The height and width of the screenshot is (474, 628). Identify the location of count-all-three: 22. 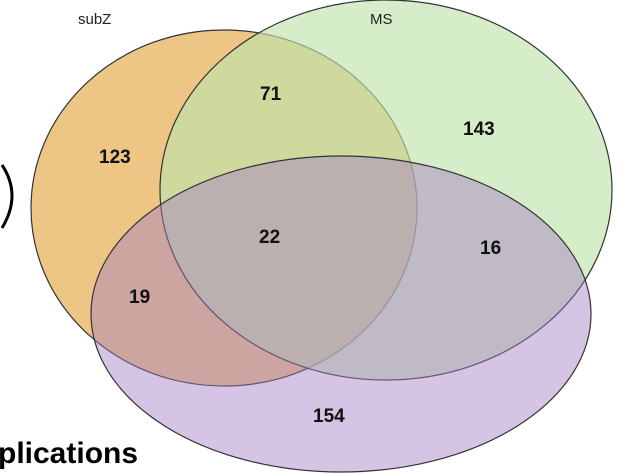
(269, 237).